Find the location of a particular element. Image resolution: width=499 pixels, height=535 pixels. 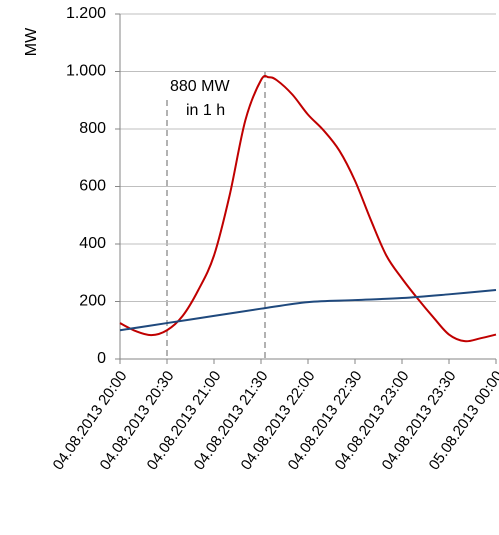

y-tick-label: 0 is located at coordinates (101, 358).